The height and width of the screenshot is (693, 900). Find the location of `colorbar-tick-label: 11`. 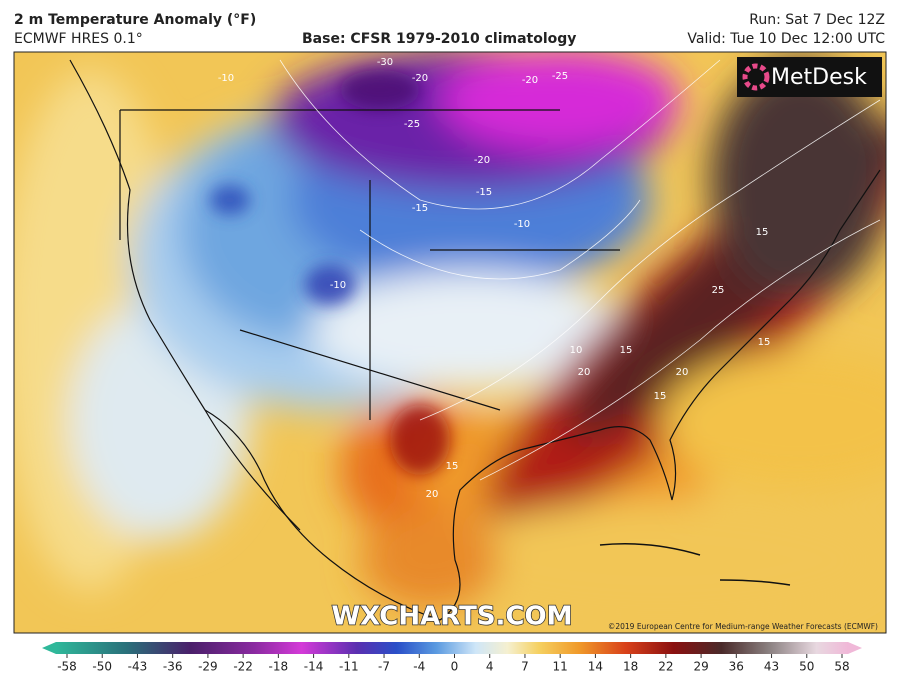

colorbar-tick-label: 11 is located at coordinates (560, 667).